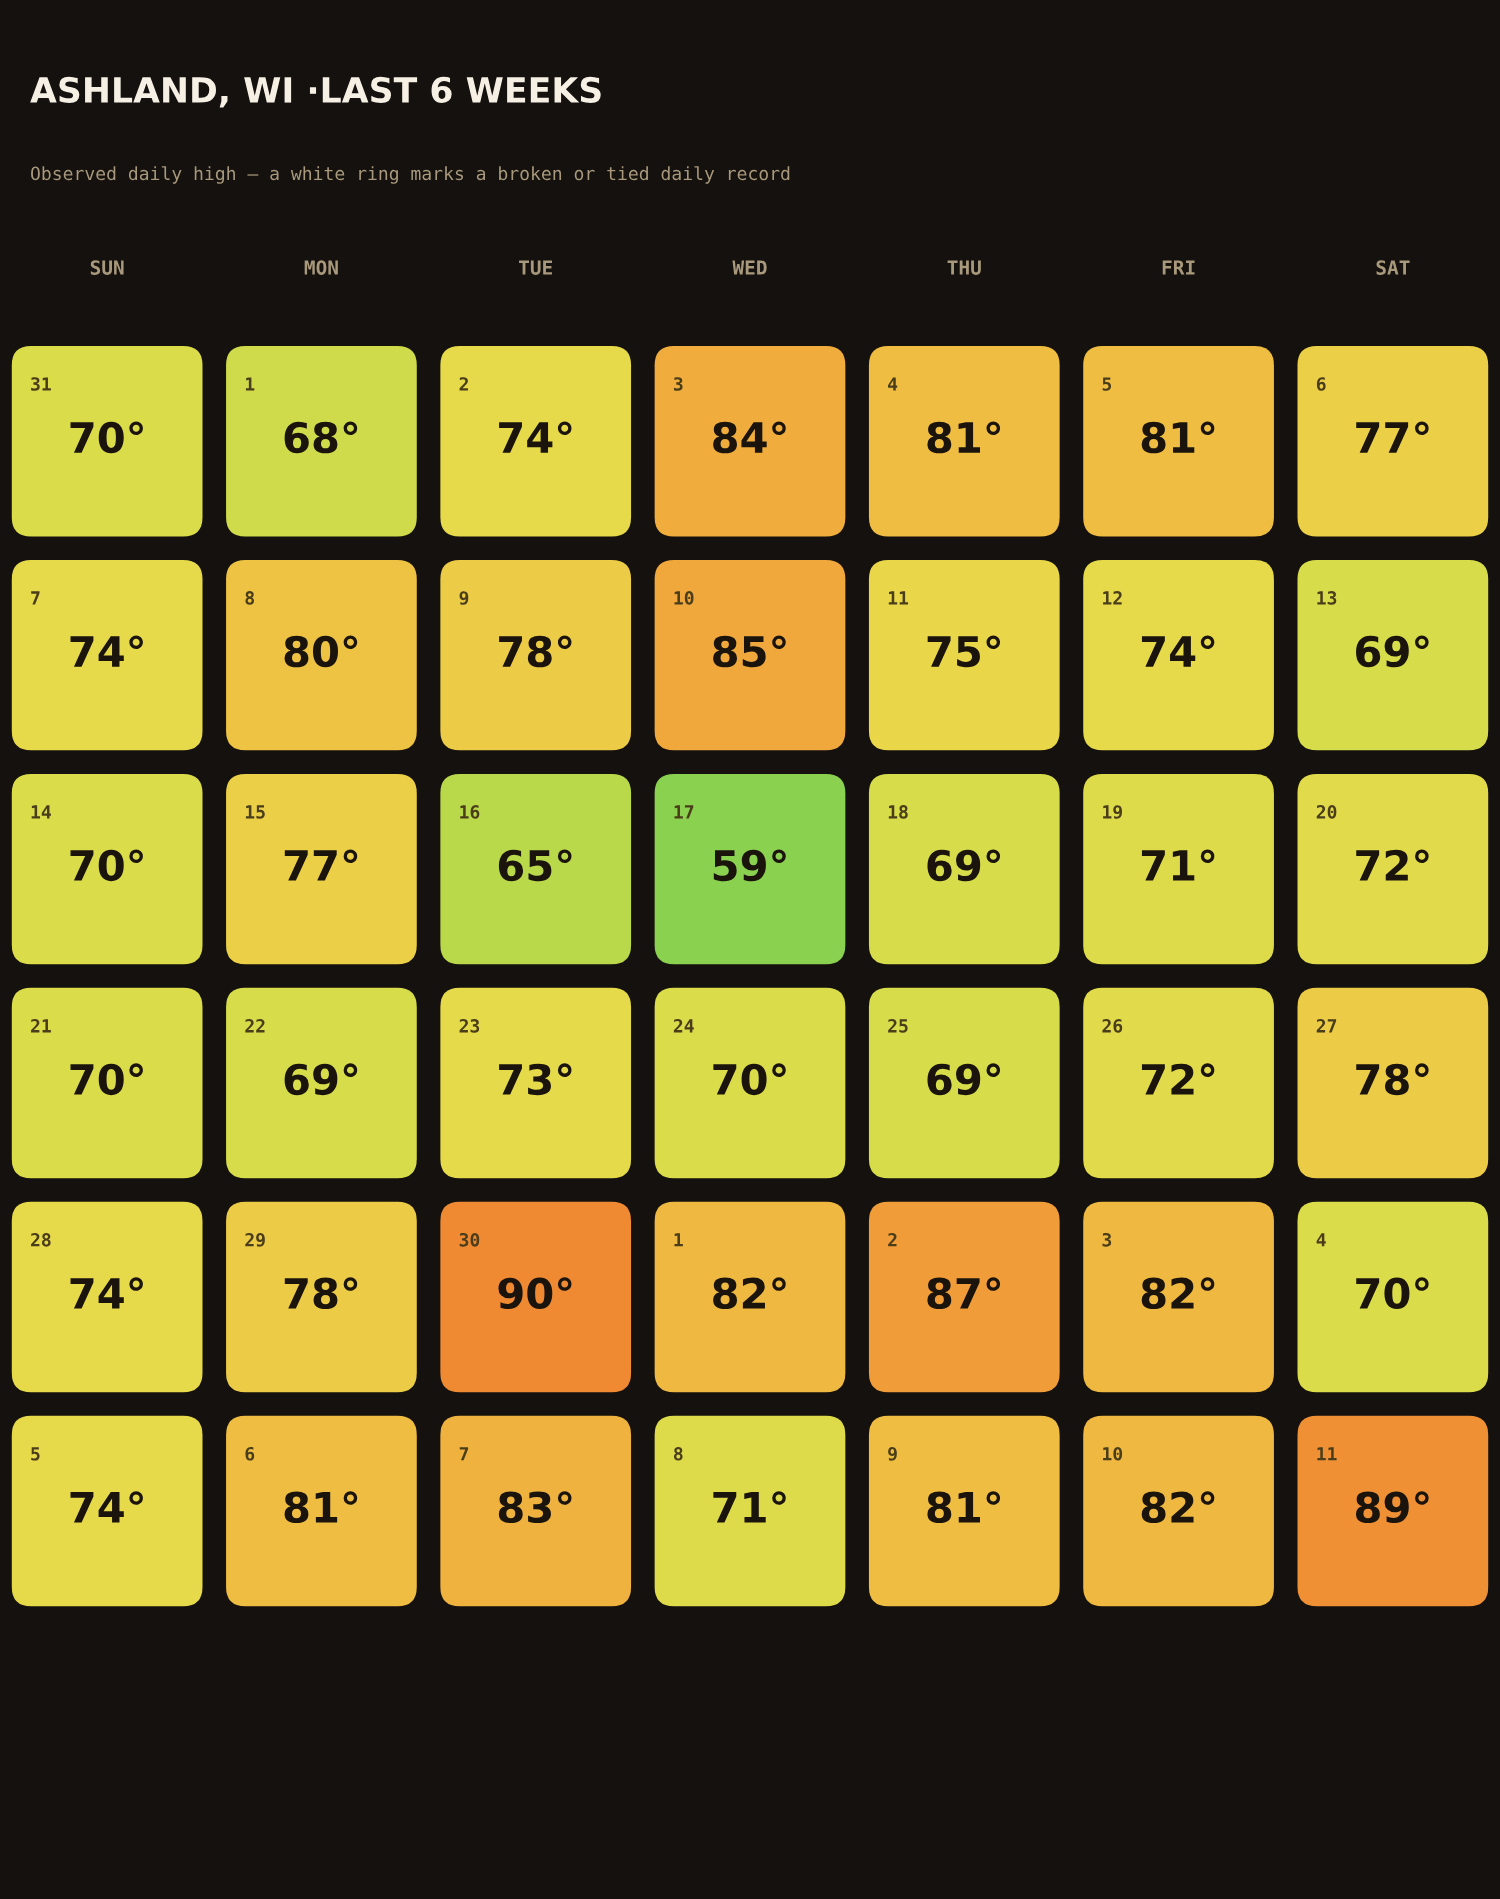 The height and width of the screenshot is (1899, 1500). What do you see at coordinates (1326, 812) in the screenshot?
I see `annotation: 20` at bounding box center [1326, 812].